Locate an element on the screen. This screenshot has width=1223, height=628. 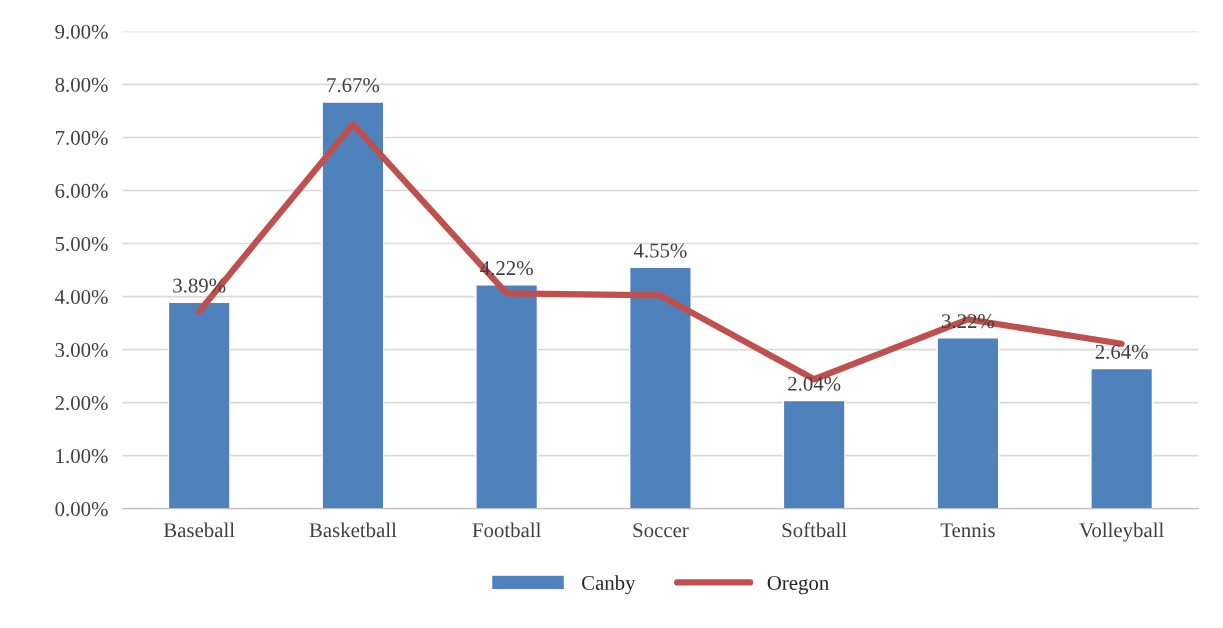
y-tick-label: 8.00% is located at coordinates (81, 84).